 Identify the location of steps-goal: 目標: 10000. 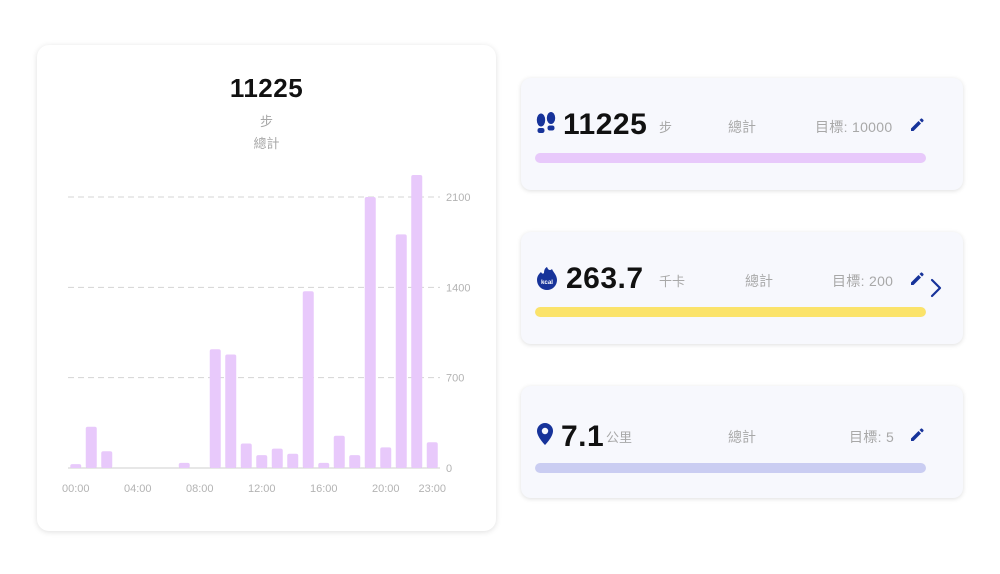
(854, 127).